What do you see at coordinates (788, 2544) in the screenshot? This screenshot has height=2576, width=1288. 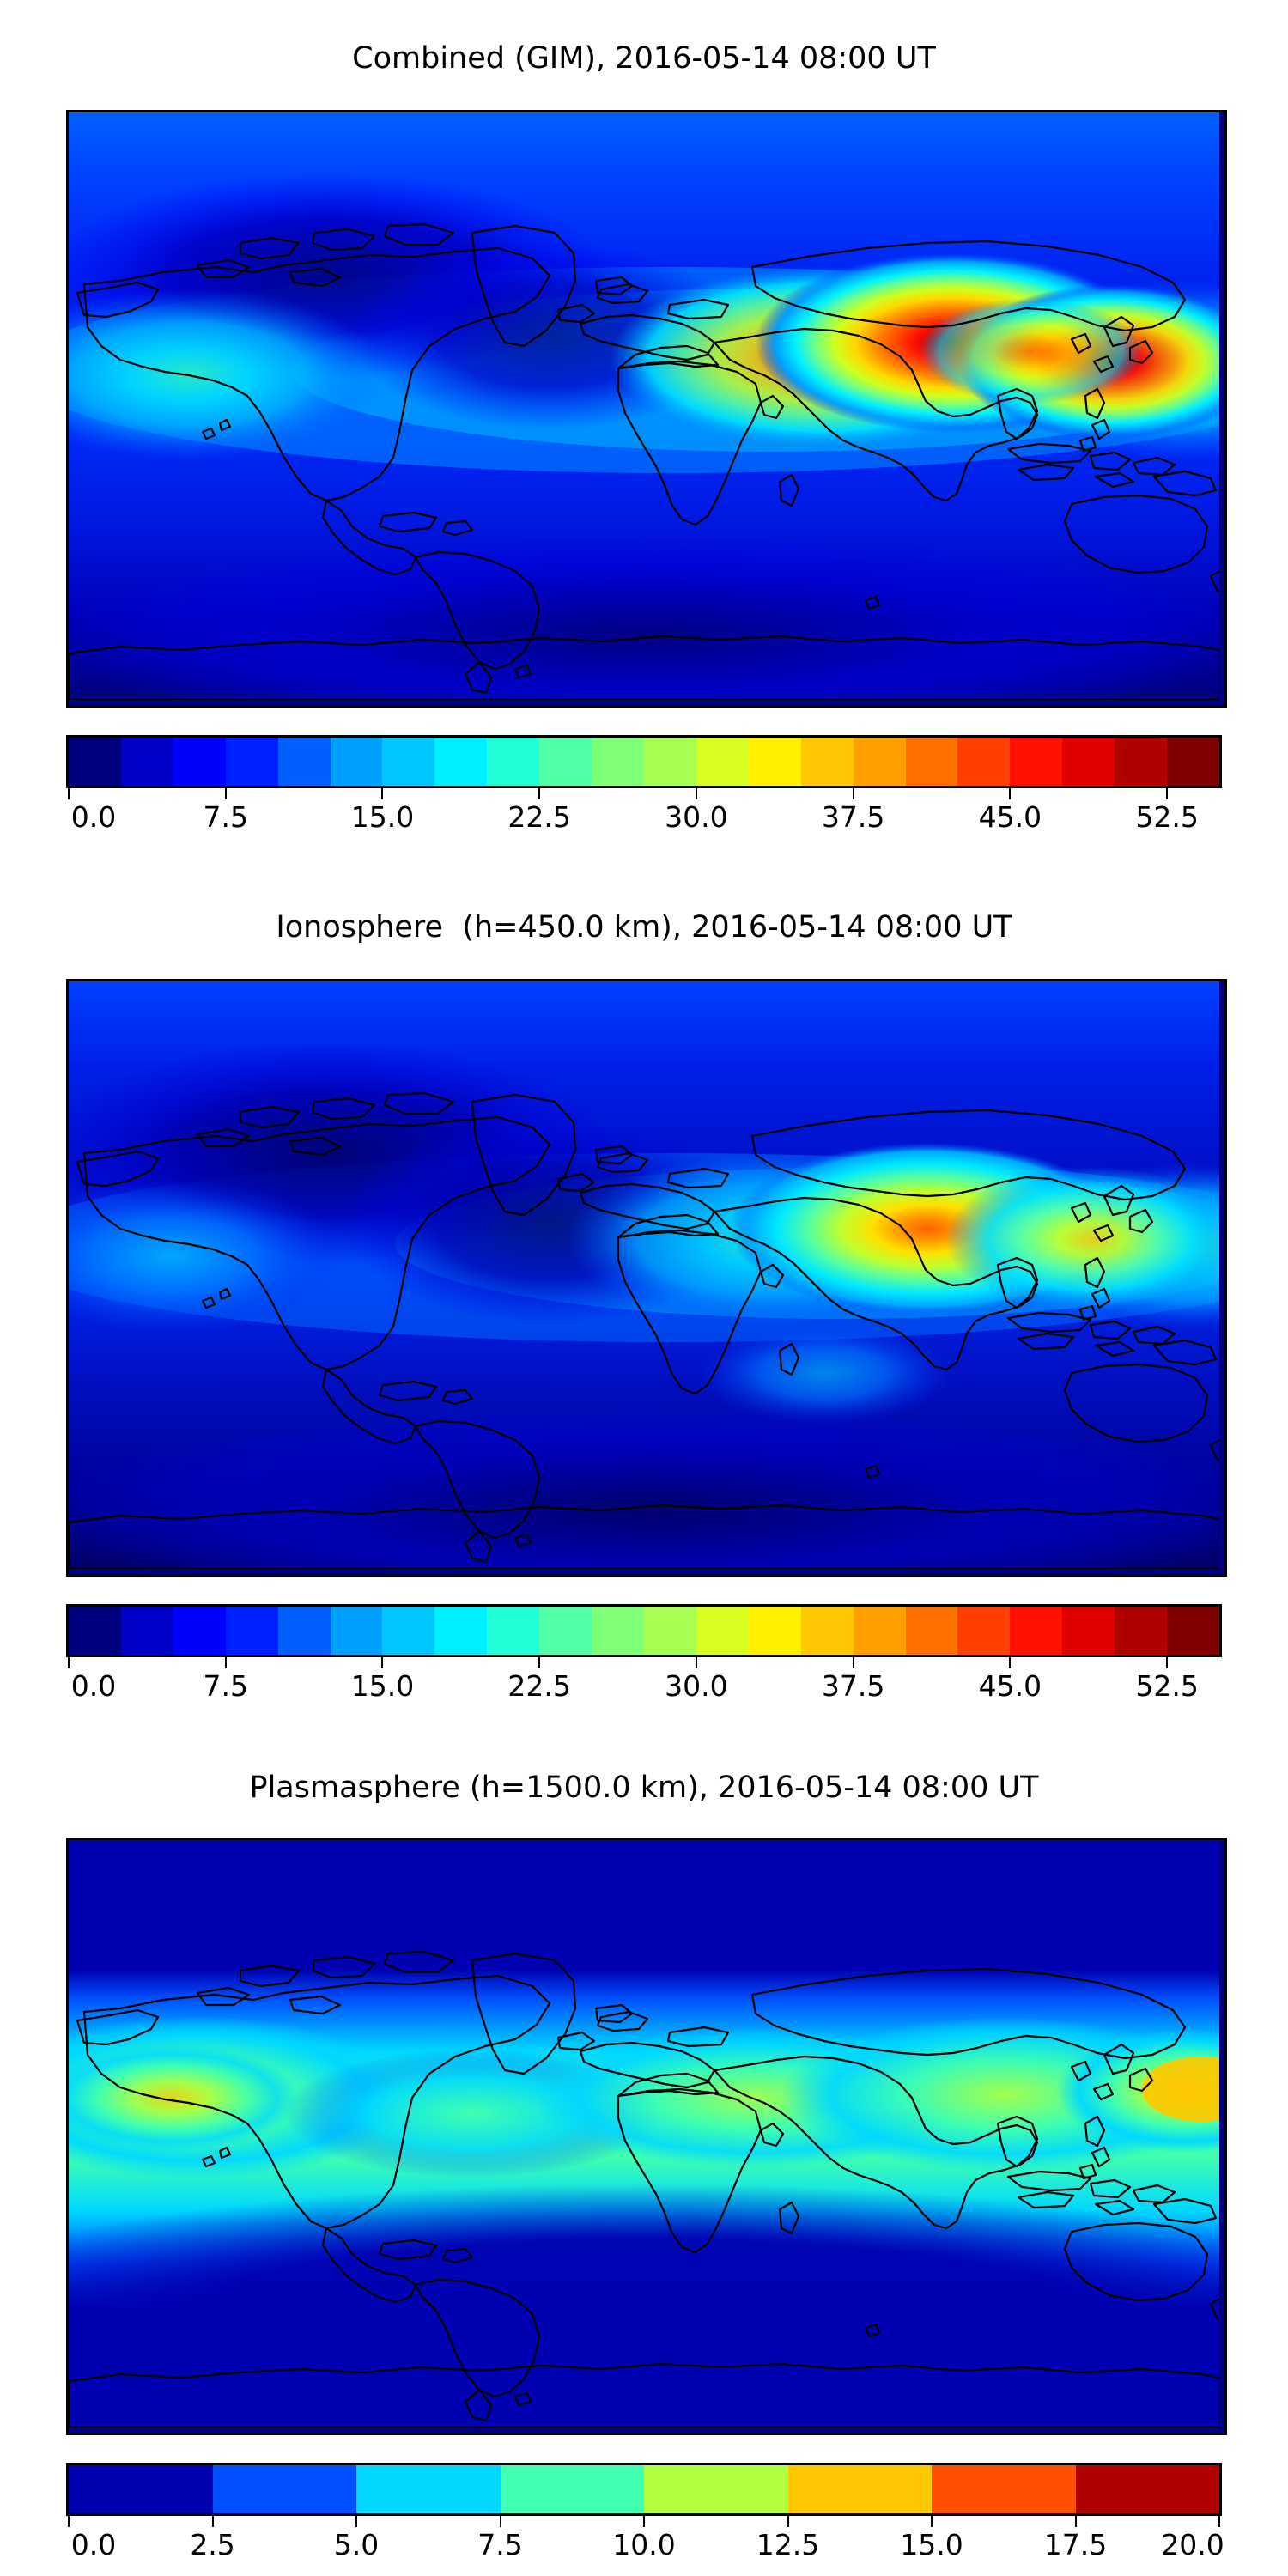 I see `colorbar-tick-label: 12.5` at bounding box center [788, 2544].